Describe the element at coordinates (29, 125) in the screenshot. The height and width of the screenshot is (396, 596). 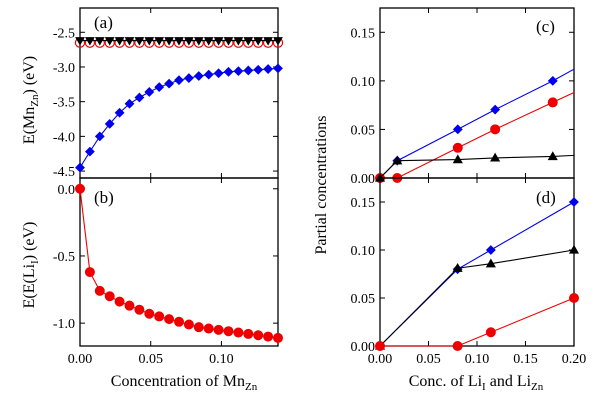
I see `ylabel-a-main: E(Mn` at that location.